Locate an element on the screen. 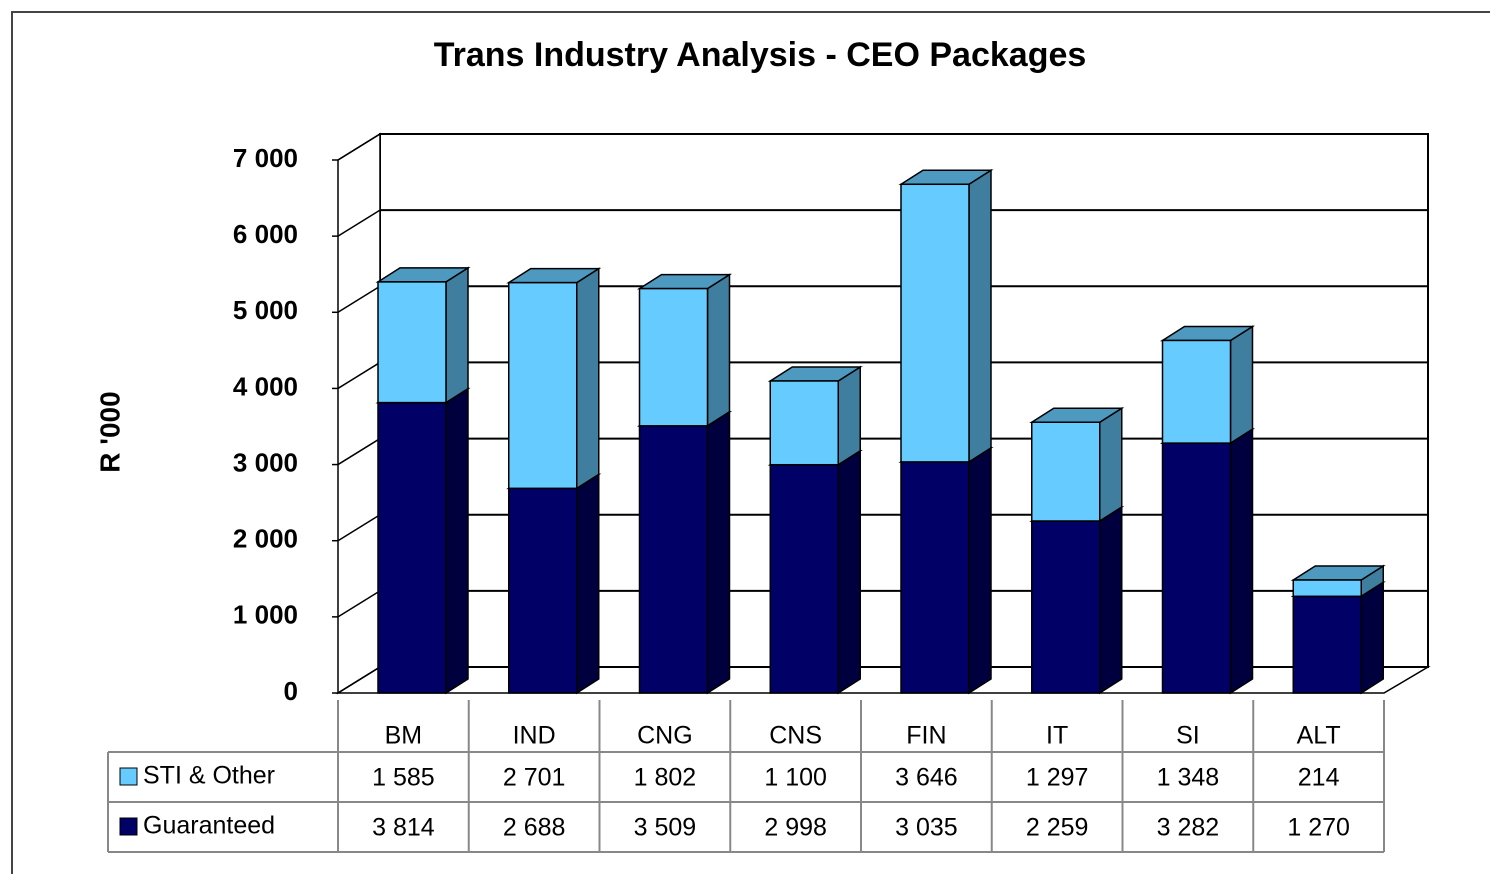  x-tick-label: FIN is located at coordinates (926, 736).